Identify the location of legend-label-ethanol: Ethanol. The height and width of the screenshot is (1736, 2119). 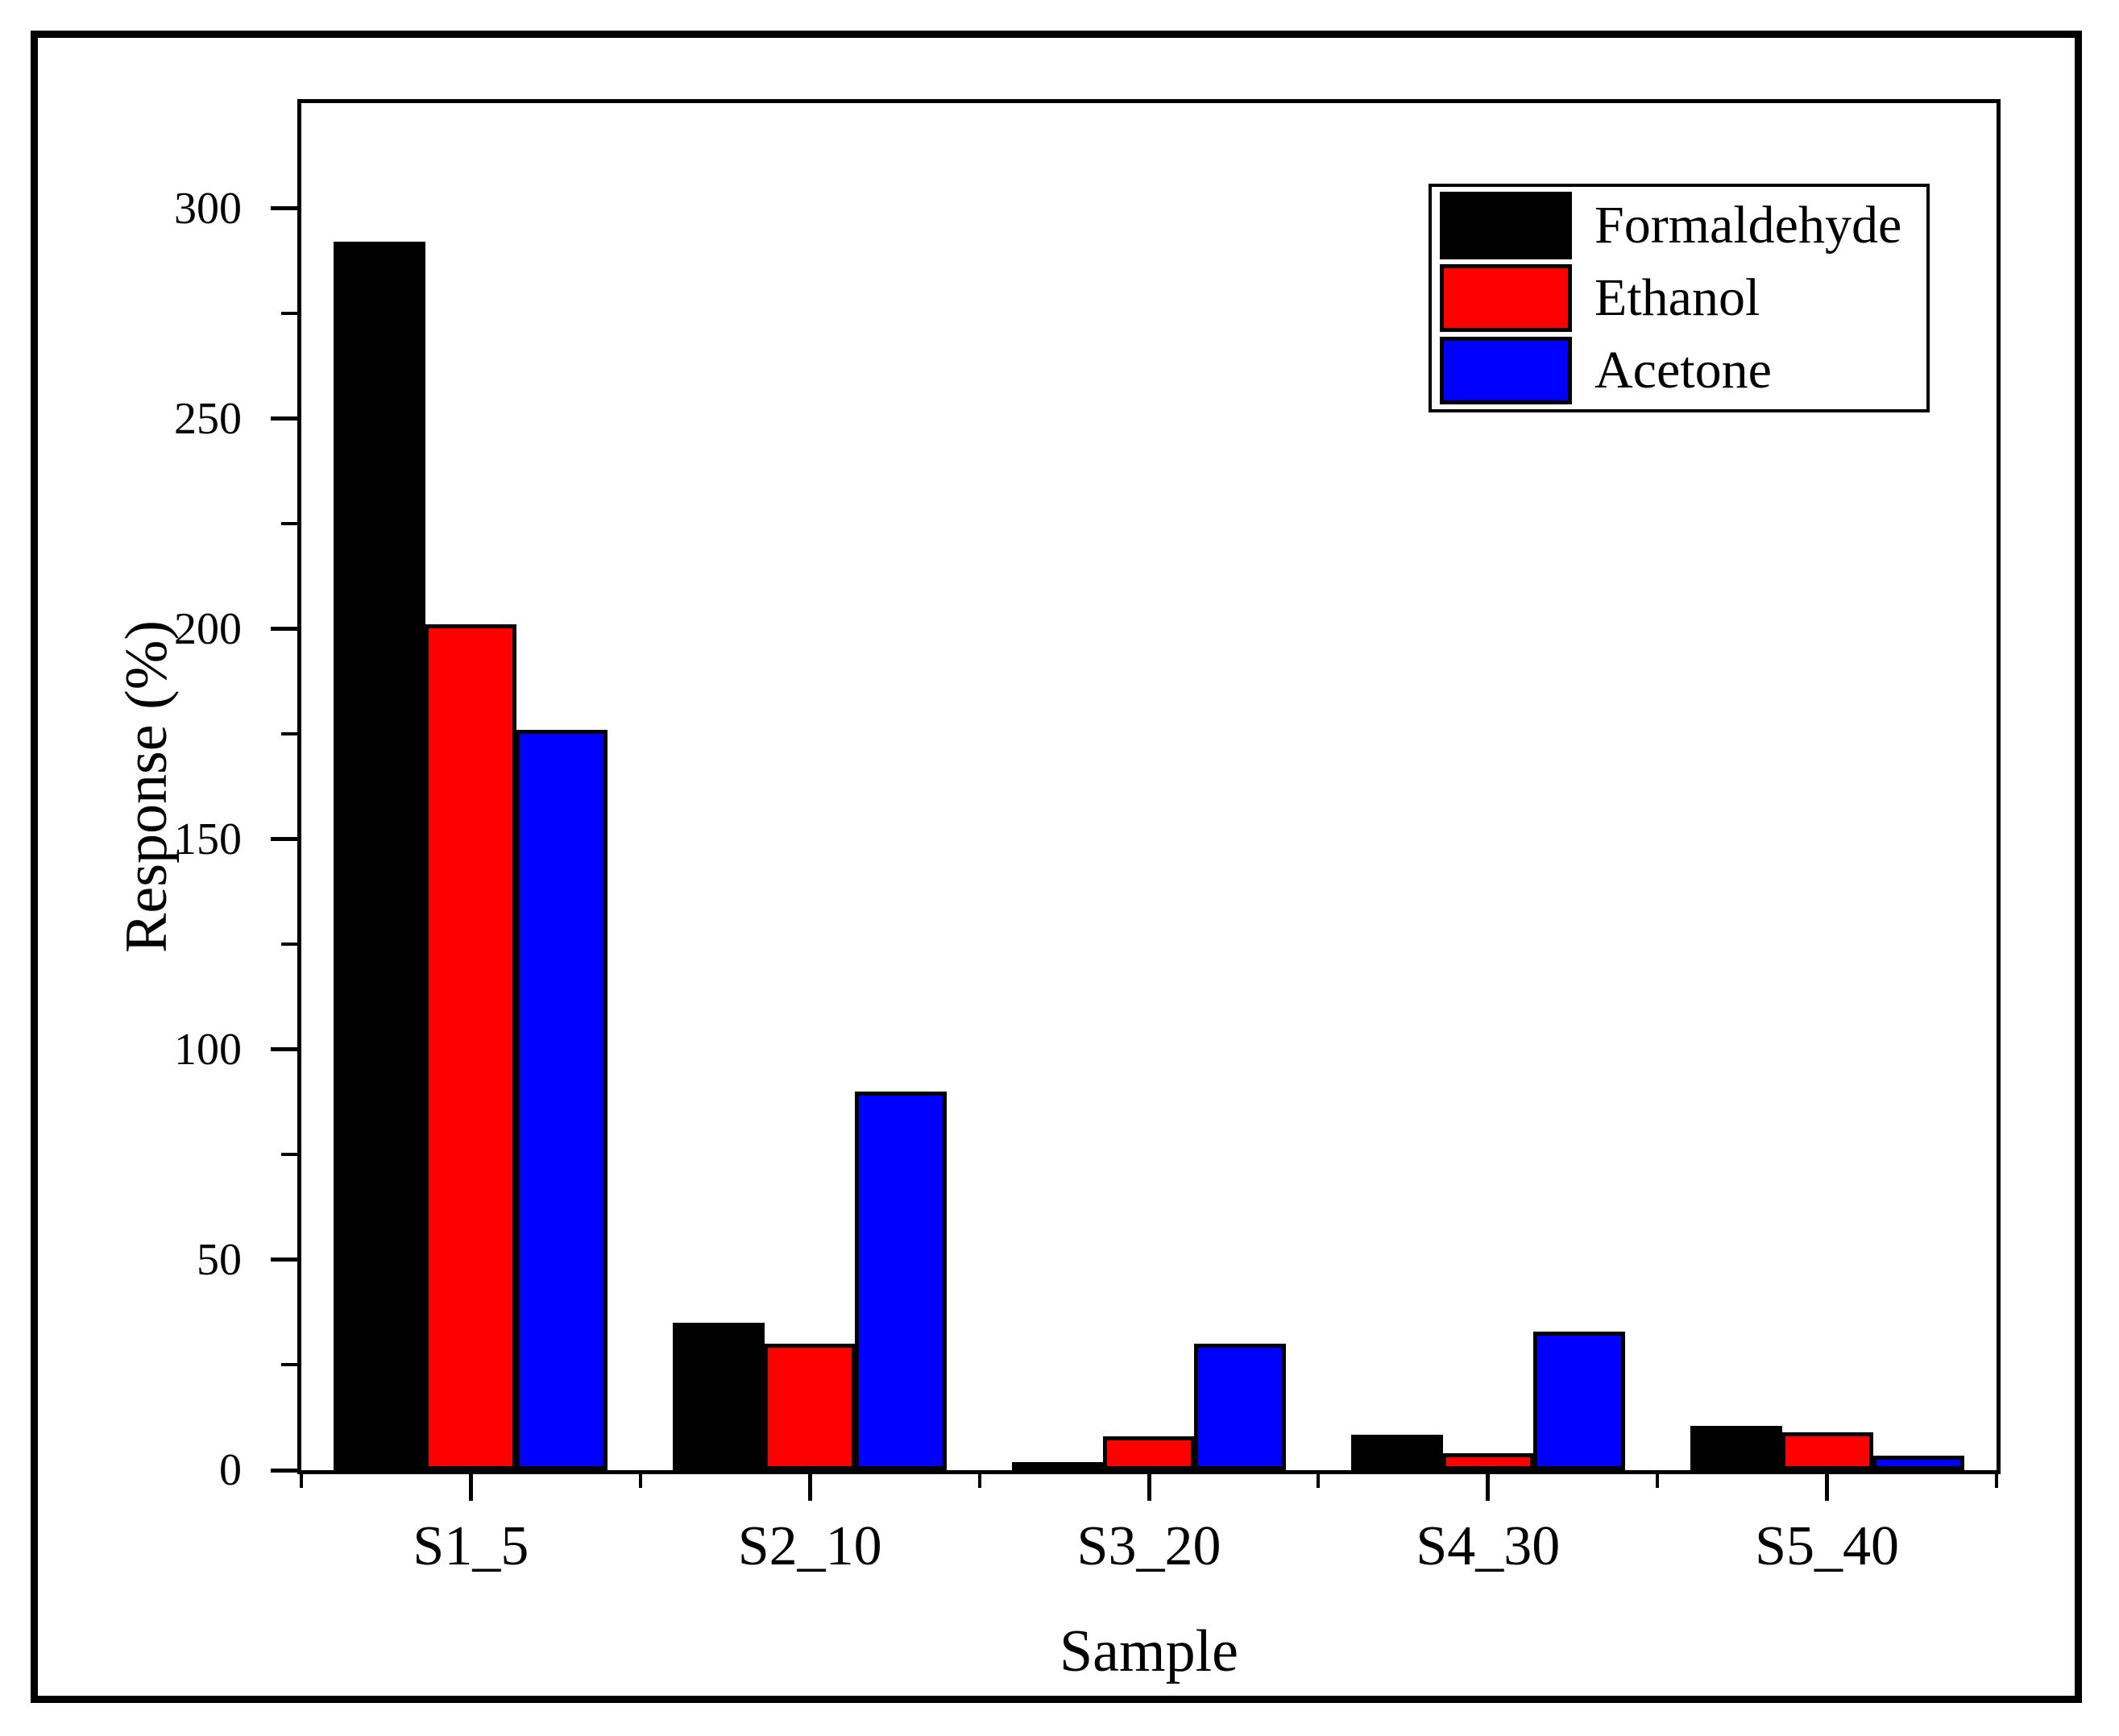
(1677, 297).